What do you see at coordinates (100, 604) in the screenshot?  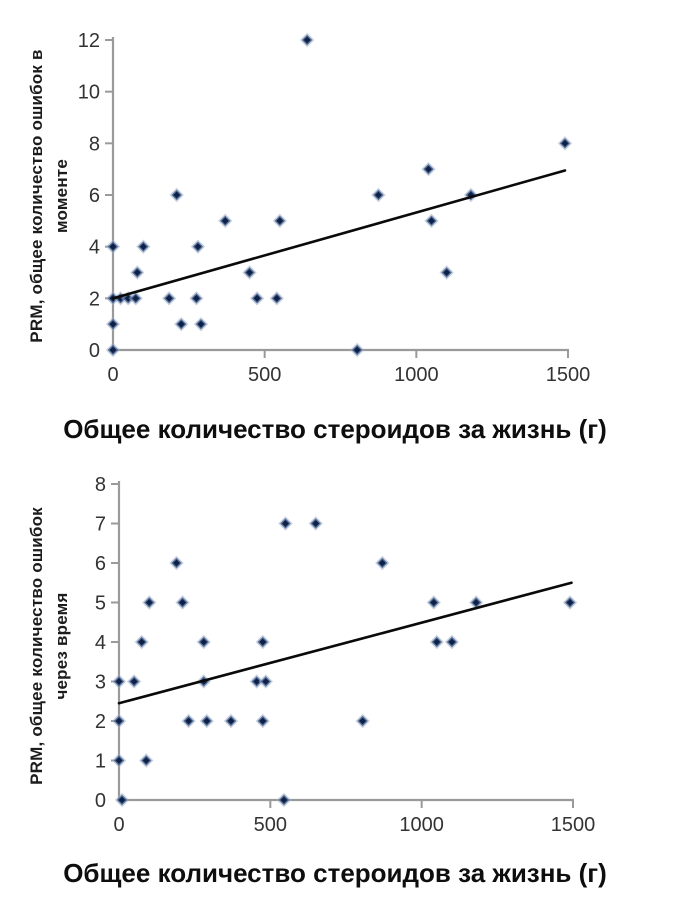 I see `y-tick-label: 5` at bounding box center [100, 604].